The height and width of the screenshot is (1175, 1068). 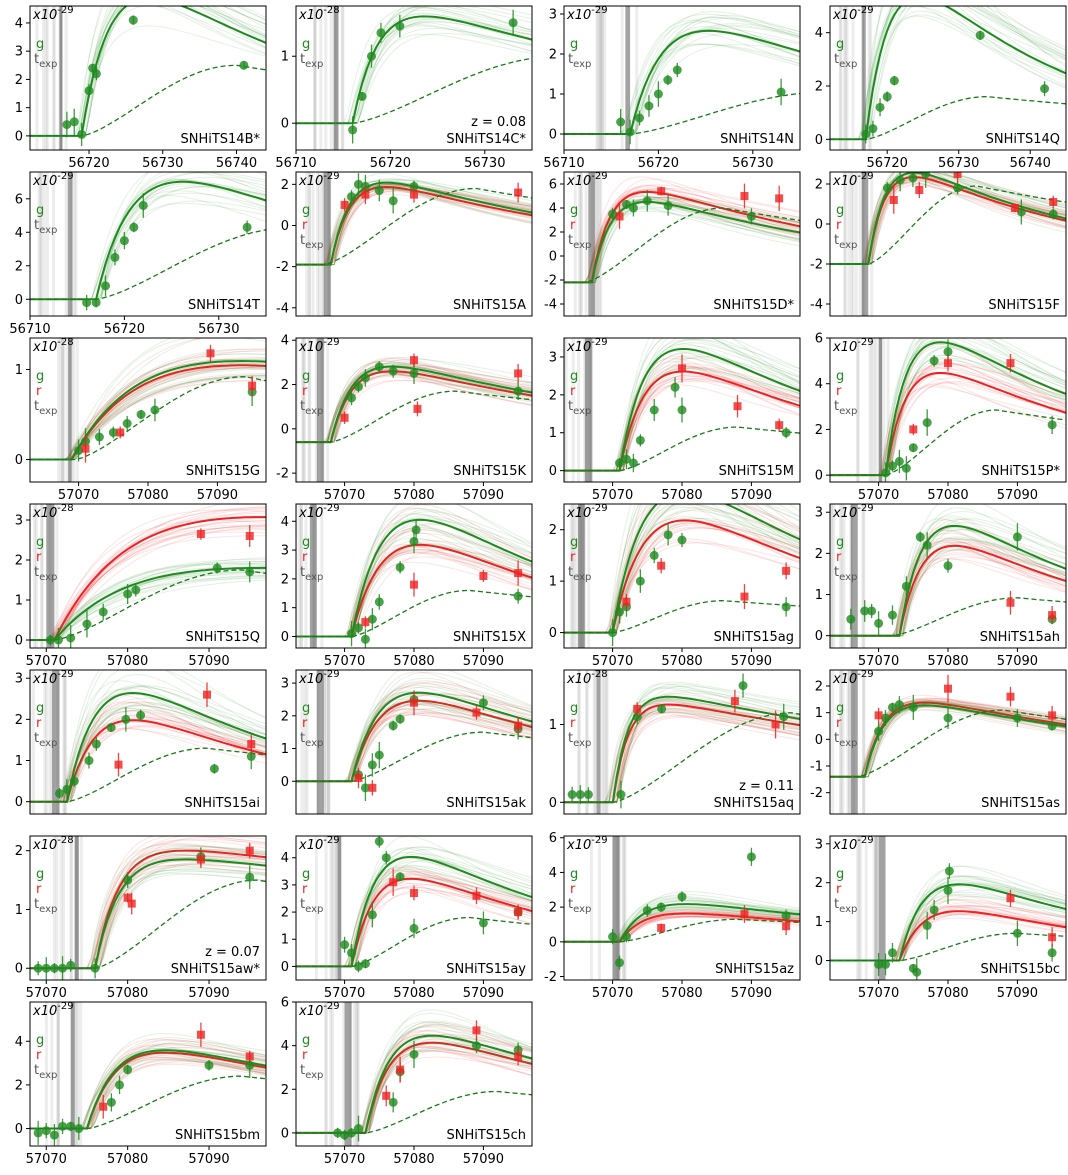 I want to click on scale-exponent: -28, so click(x=599, y=674).